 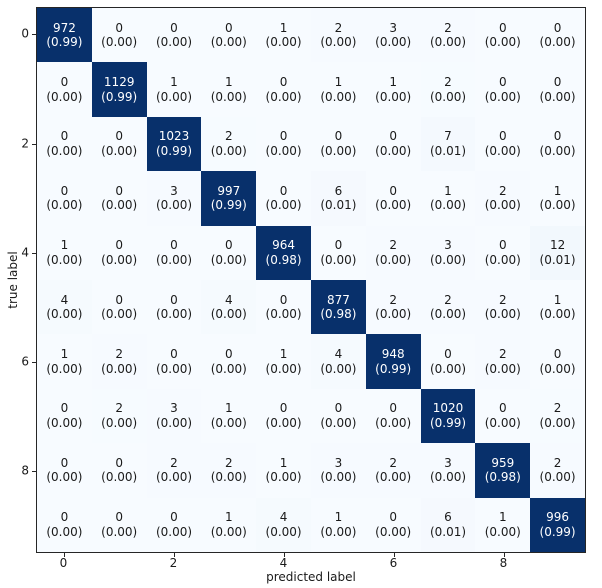 I want to click on cell-count: 3, so click(x=174, y=190).